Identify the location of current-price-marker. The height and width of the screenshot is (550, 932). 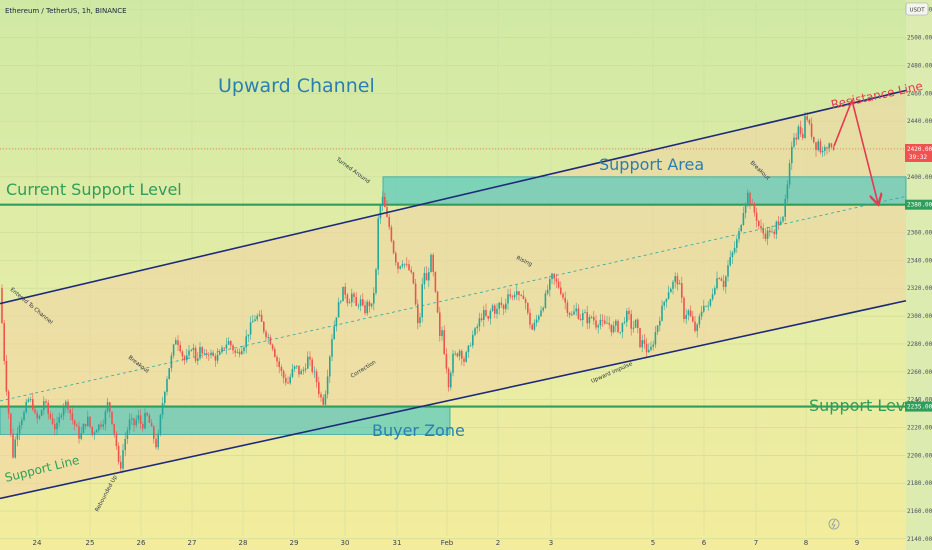
(918, 152).